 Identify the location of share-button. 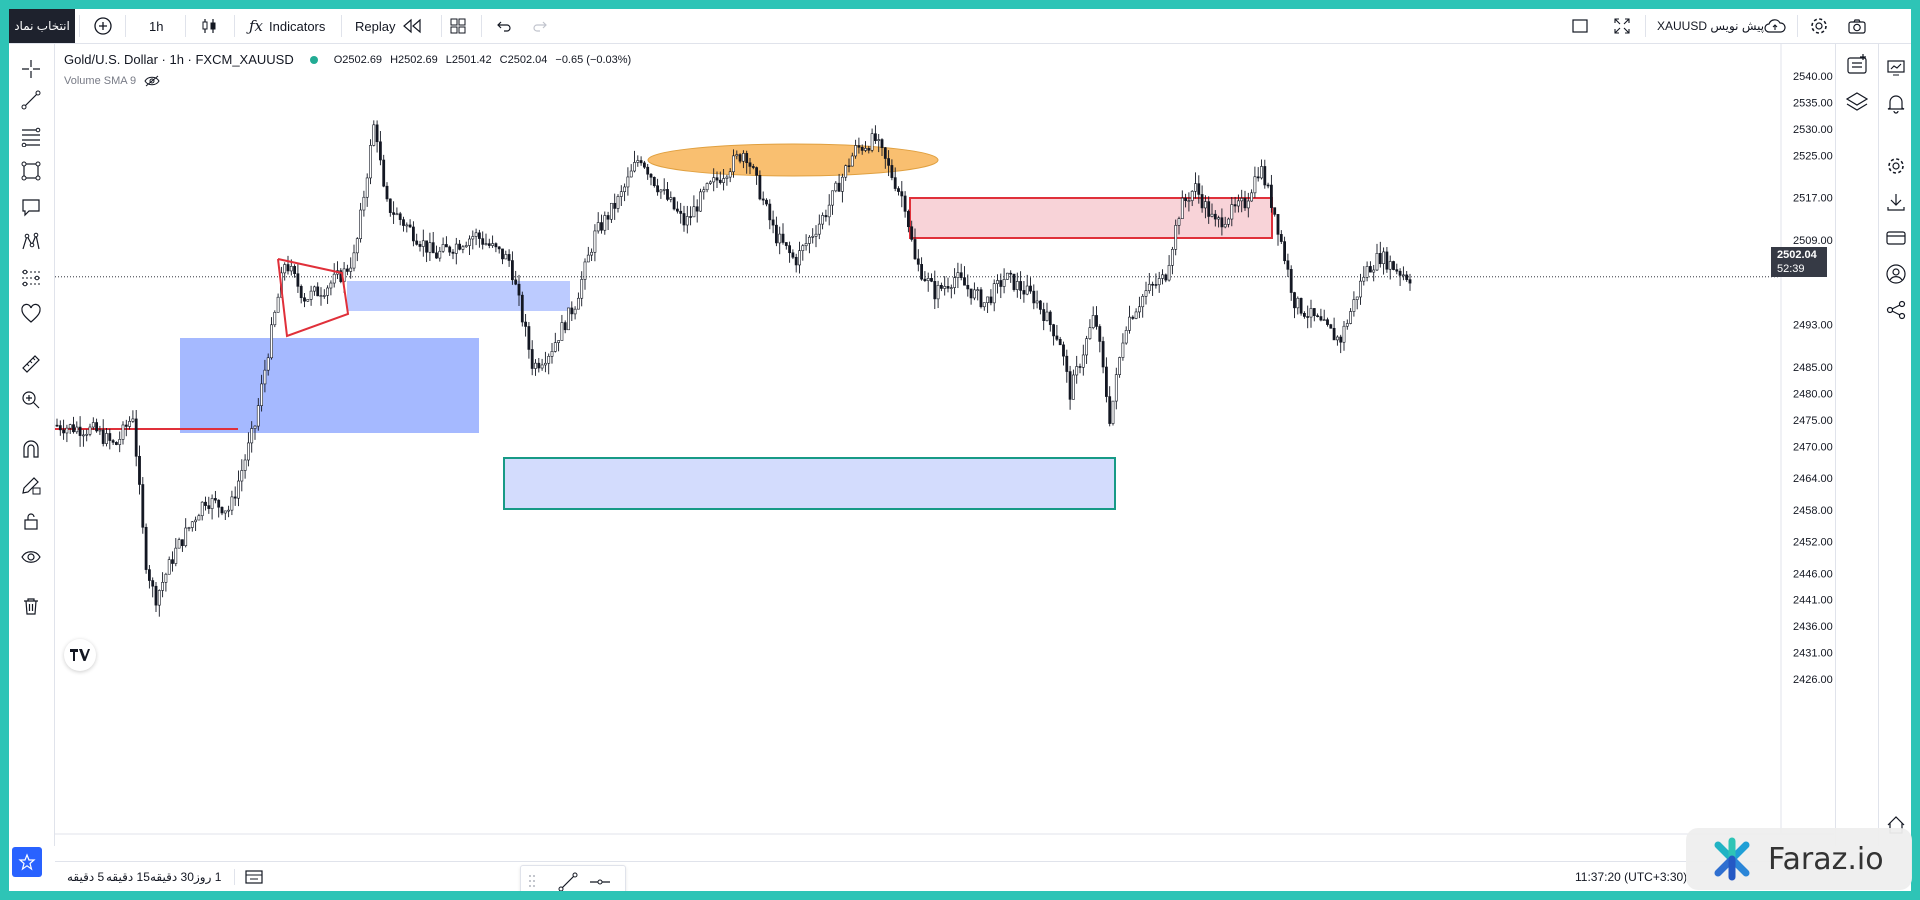
(1896, 310).